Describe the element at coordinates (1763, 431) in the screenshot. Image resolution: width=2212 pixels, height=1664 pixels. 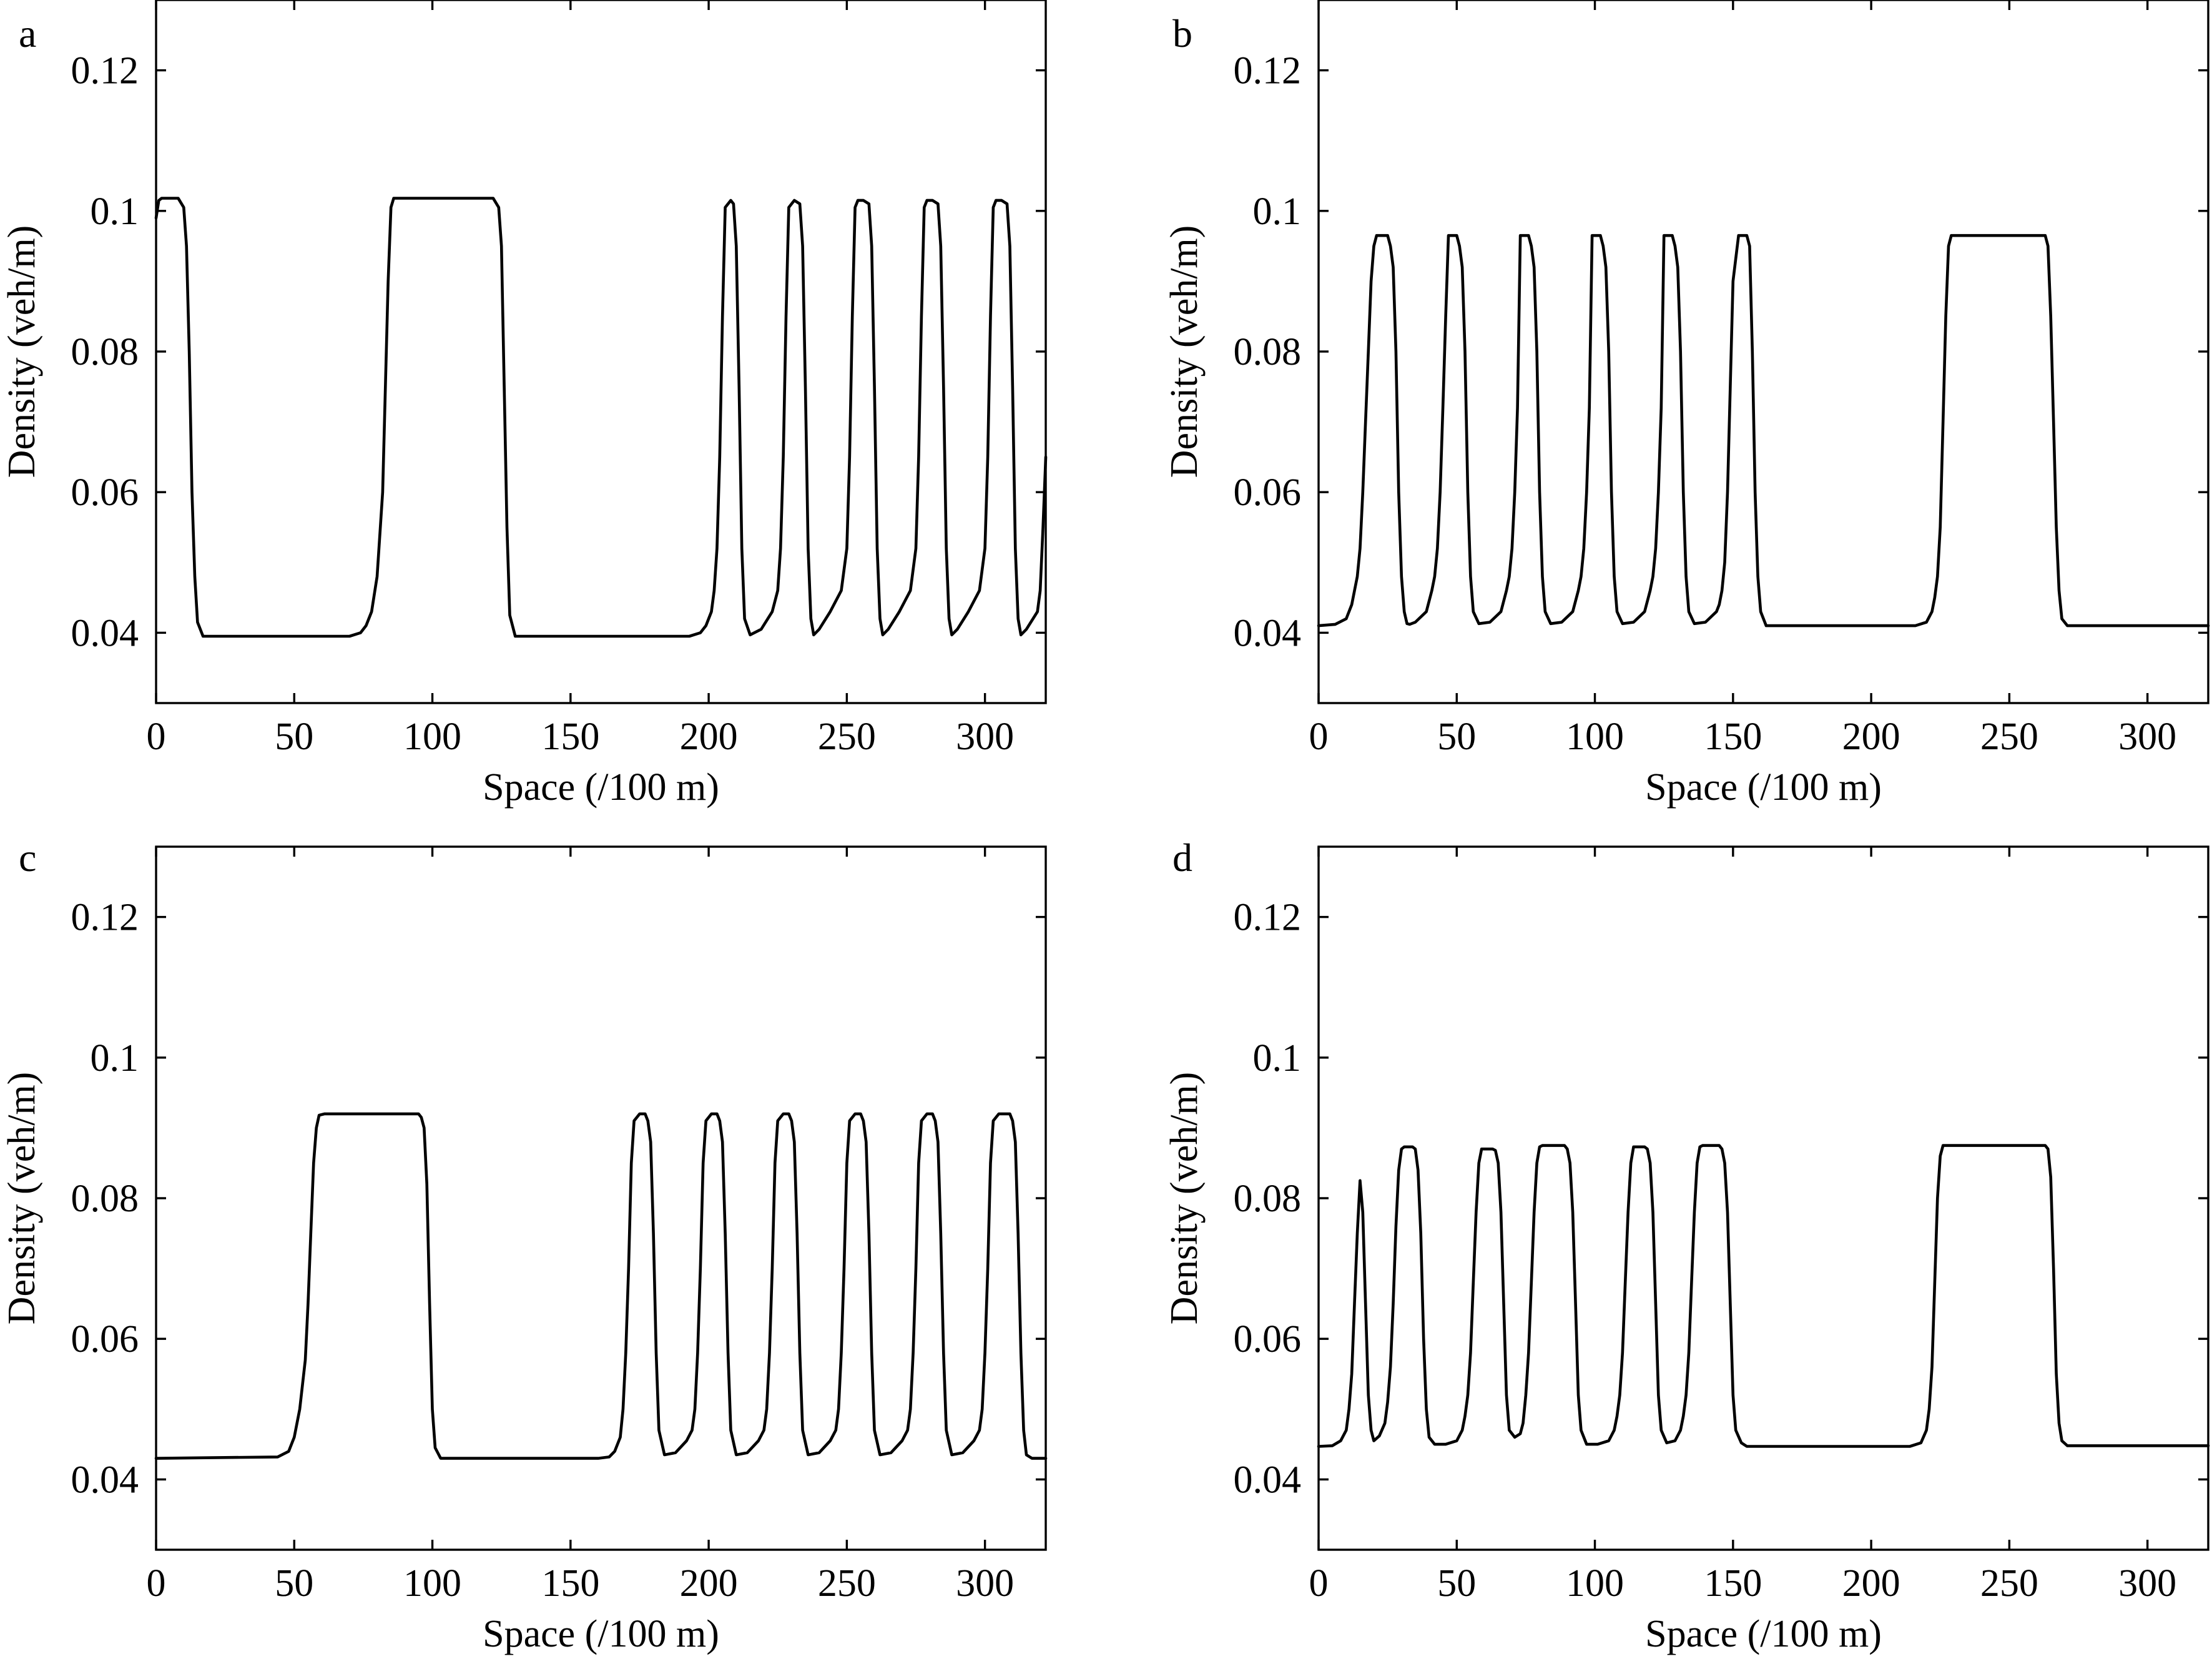
I see `density-curve-b` at that location.